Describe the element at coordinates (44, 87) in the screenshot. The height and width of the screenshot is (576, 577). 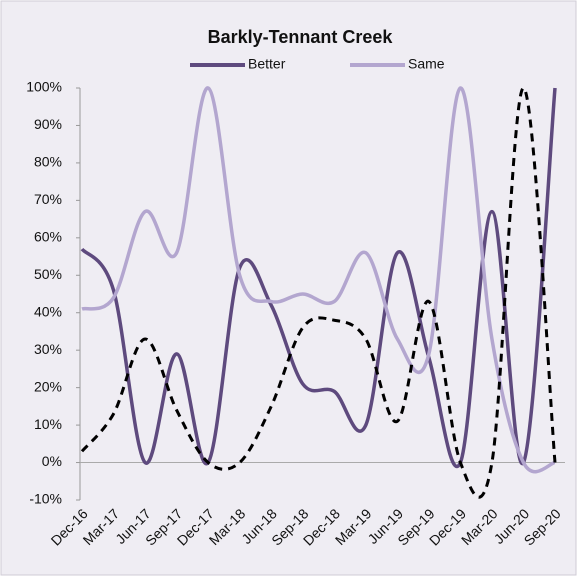
I see `y-tick-label: 100%` at that location.